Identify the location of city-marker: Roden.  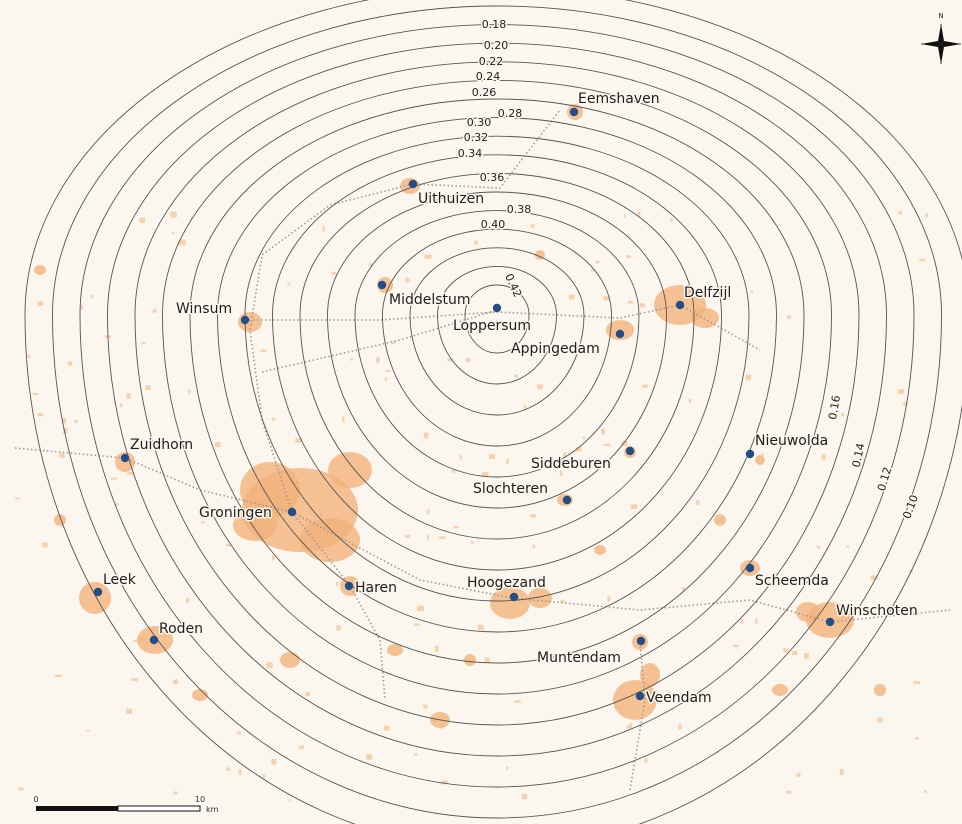
(177, 632).